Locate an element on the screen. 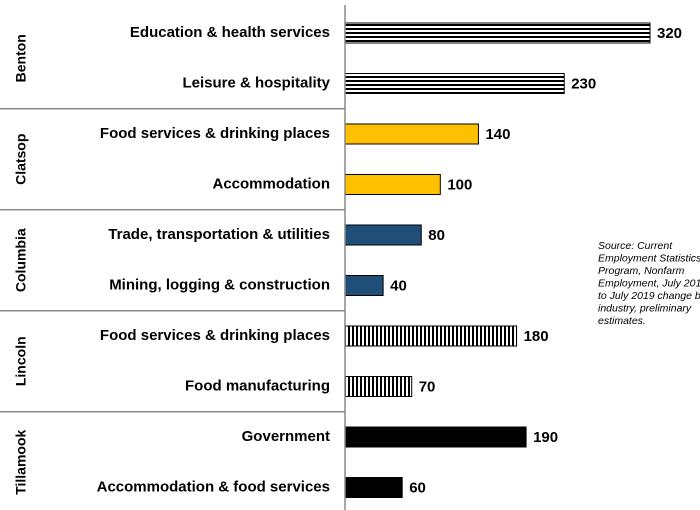 The image size is (700, 510). group-label: Lincoln is located at coordinates (21, 361).